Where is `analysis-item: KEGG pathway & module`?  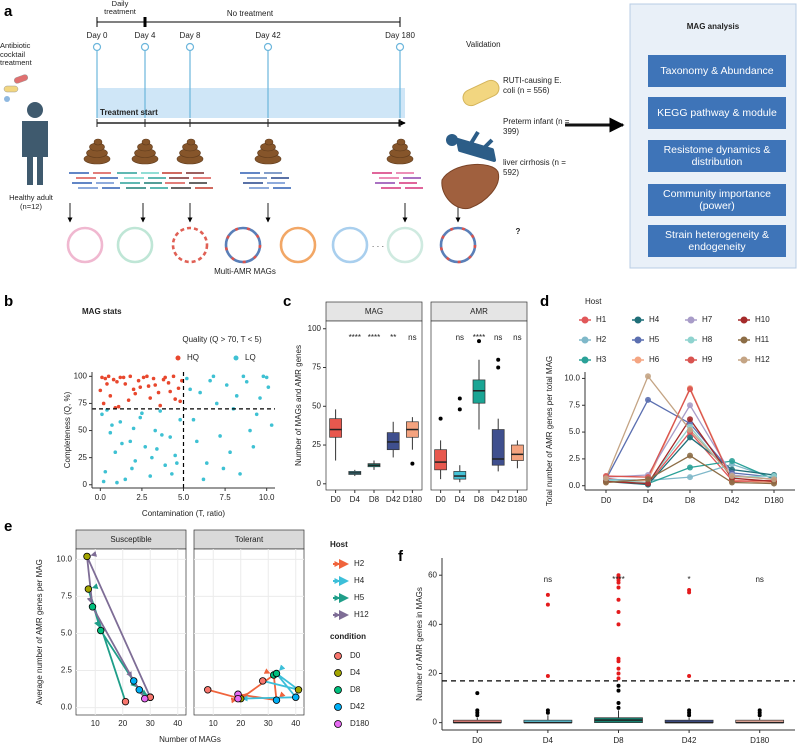 analysis-item: KEGG pathway & module is located at coordinates (717, 113).